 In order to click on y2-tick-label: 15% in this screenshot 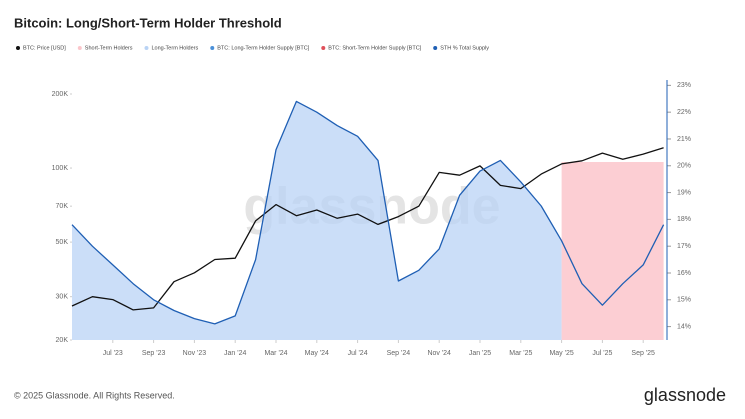, I will do `click(684, 300)`.